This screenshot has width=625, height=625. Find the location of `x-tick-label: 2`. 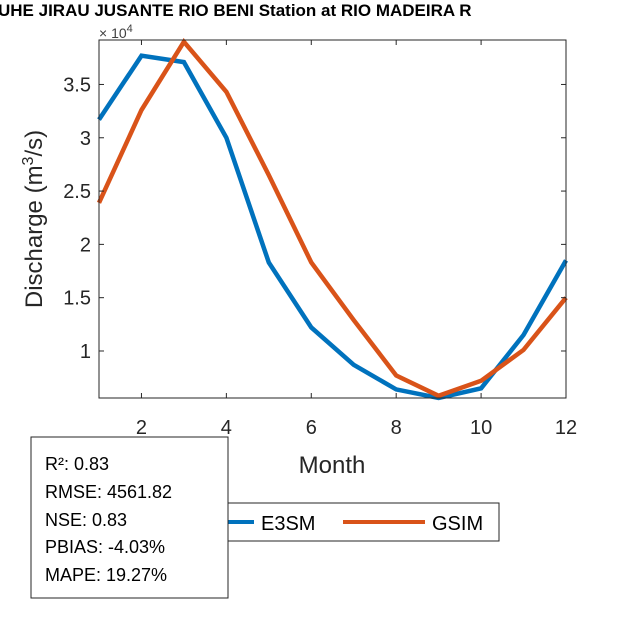

x-tick-label: 2 is located at coordinates (141, 428).